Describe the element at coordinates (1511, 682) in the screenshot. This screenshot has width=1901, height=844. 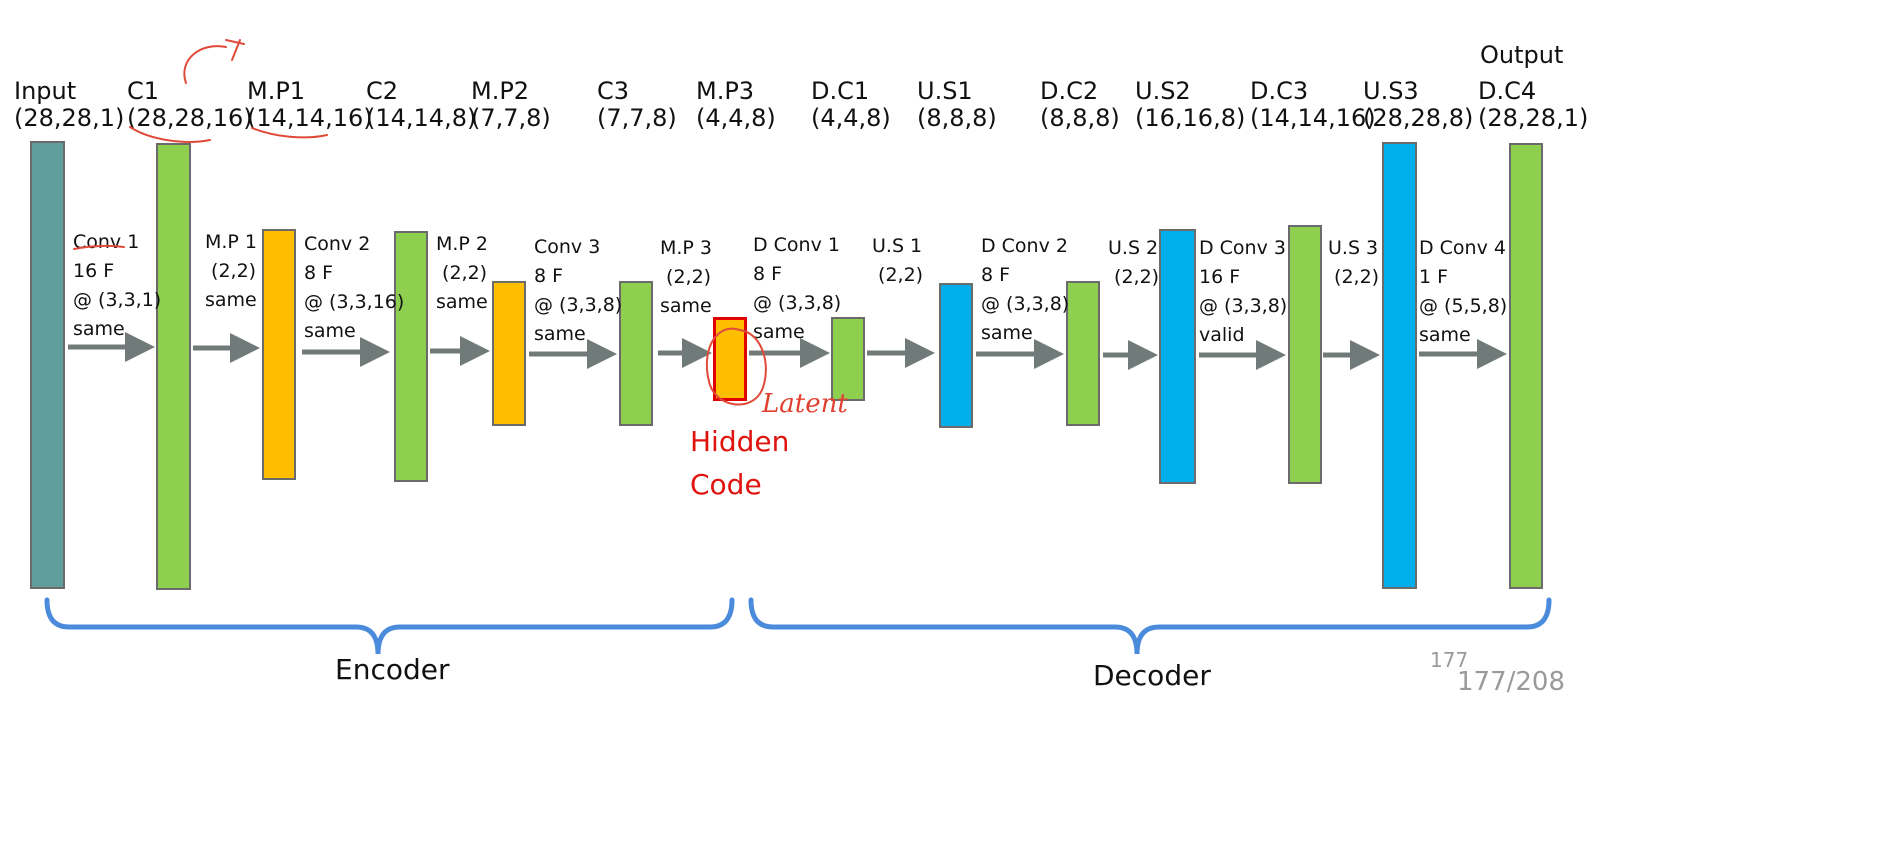
I see `page-number: 177/208` at that location.